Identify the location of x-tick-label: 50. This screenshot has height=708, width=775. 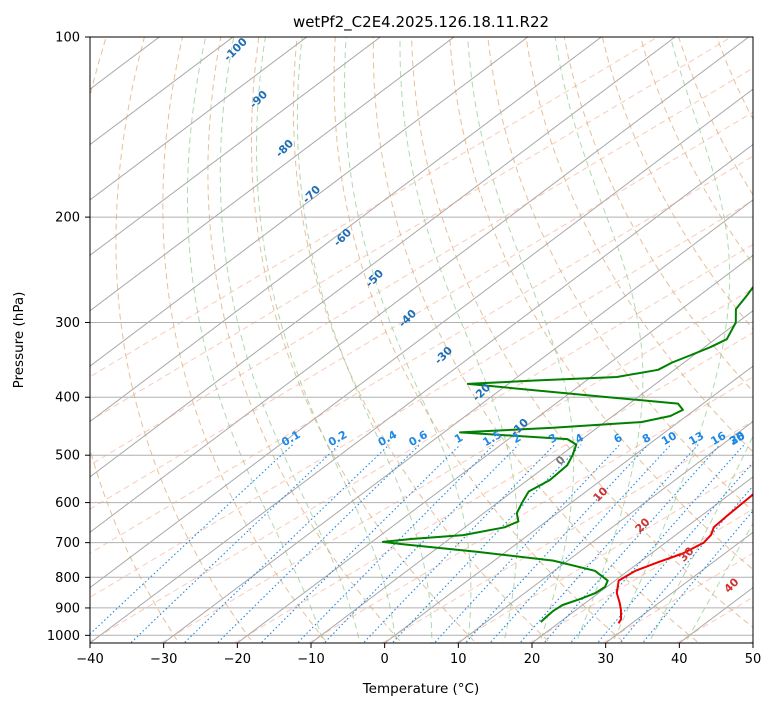
(753, 659).